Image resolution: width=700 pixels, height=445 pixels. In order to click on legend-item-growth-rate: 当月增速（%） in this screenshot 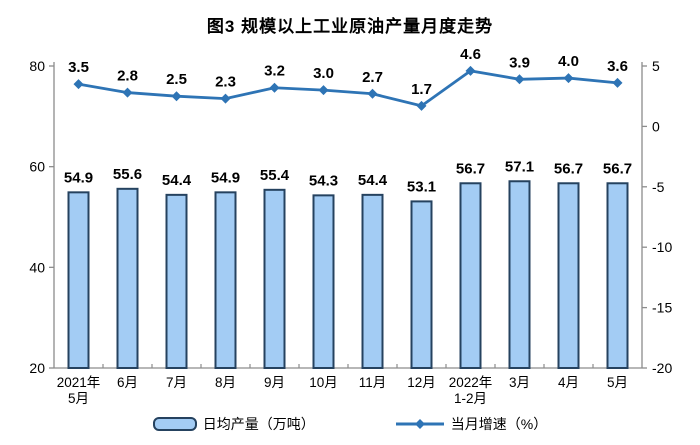, I will do `click(471, 424)`.